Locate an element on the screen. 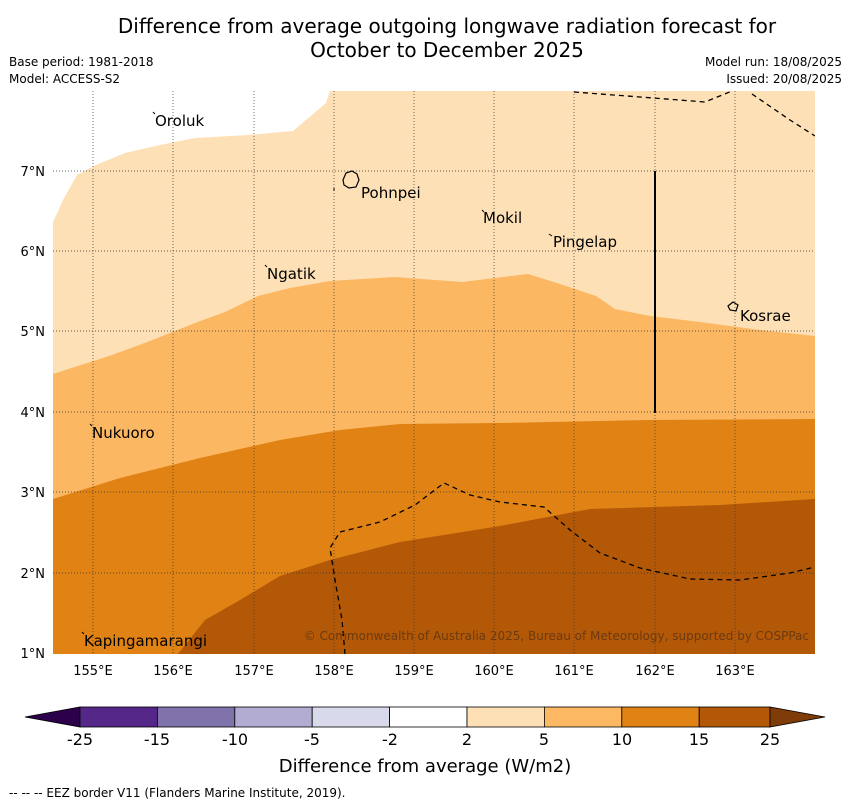  lat-ticks: 7°N 6°N 5°N 4°N 3°N 2°N 1°N is located at coordinates (33, 413).